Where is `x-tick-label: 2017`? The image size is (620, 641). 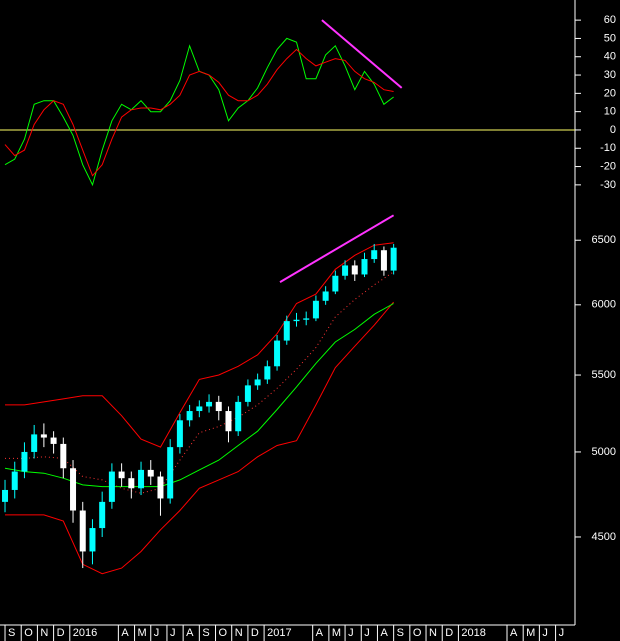
x-tick-label: 2017 is located at coordinates (279, 633).